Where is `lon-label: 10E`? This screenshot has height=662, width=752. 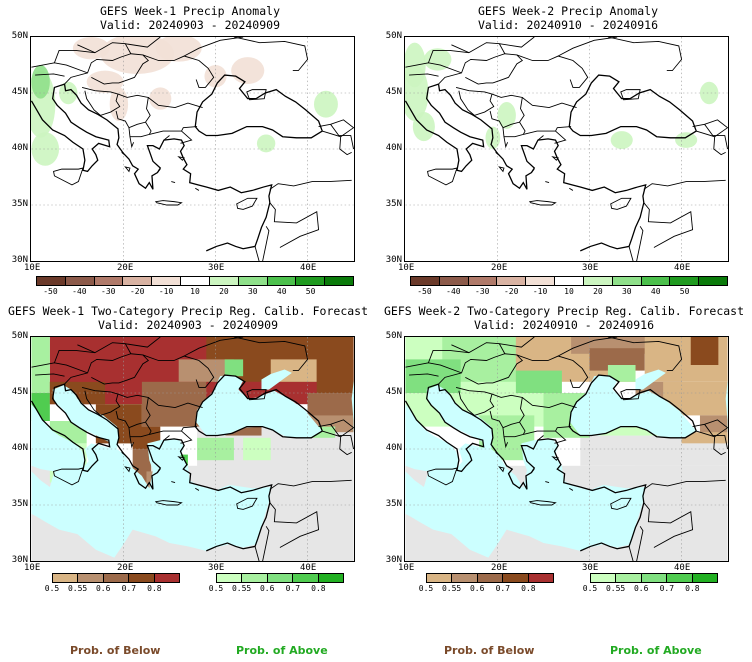 lon-label: 10E is located at coordinates (32, 568).